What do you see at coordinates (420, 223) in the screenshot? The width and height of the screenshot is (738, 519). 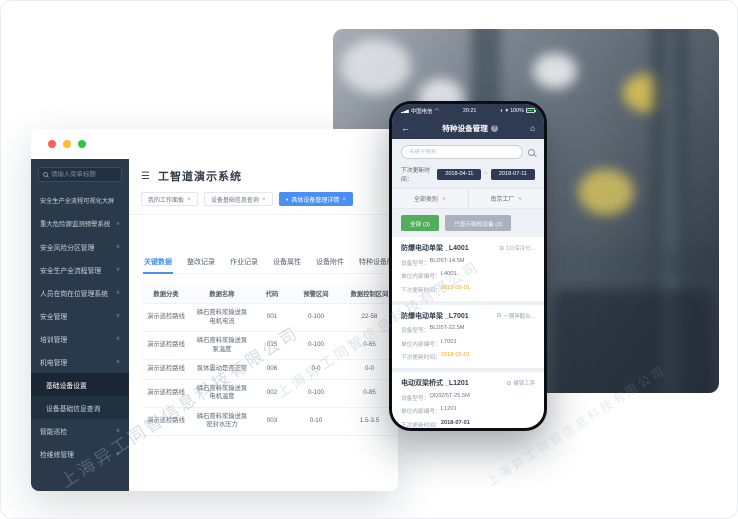 I see `segment-all-button: 全部 (3)` at bounding box center [420, 223].